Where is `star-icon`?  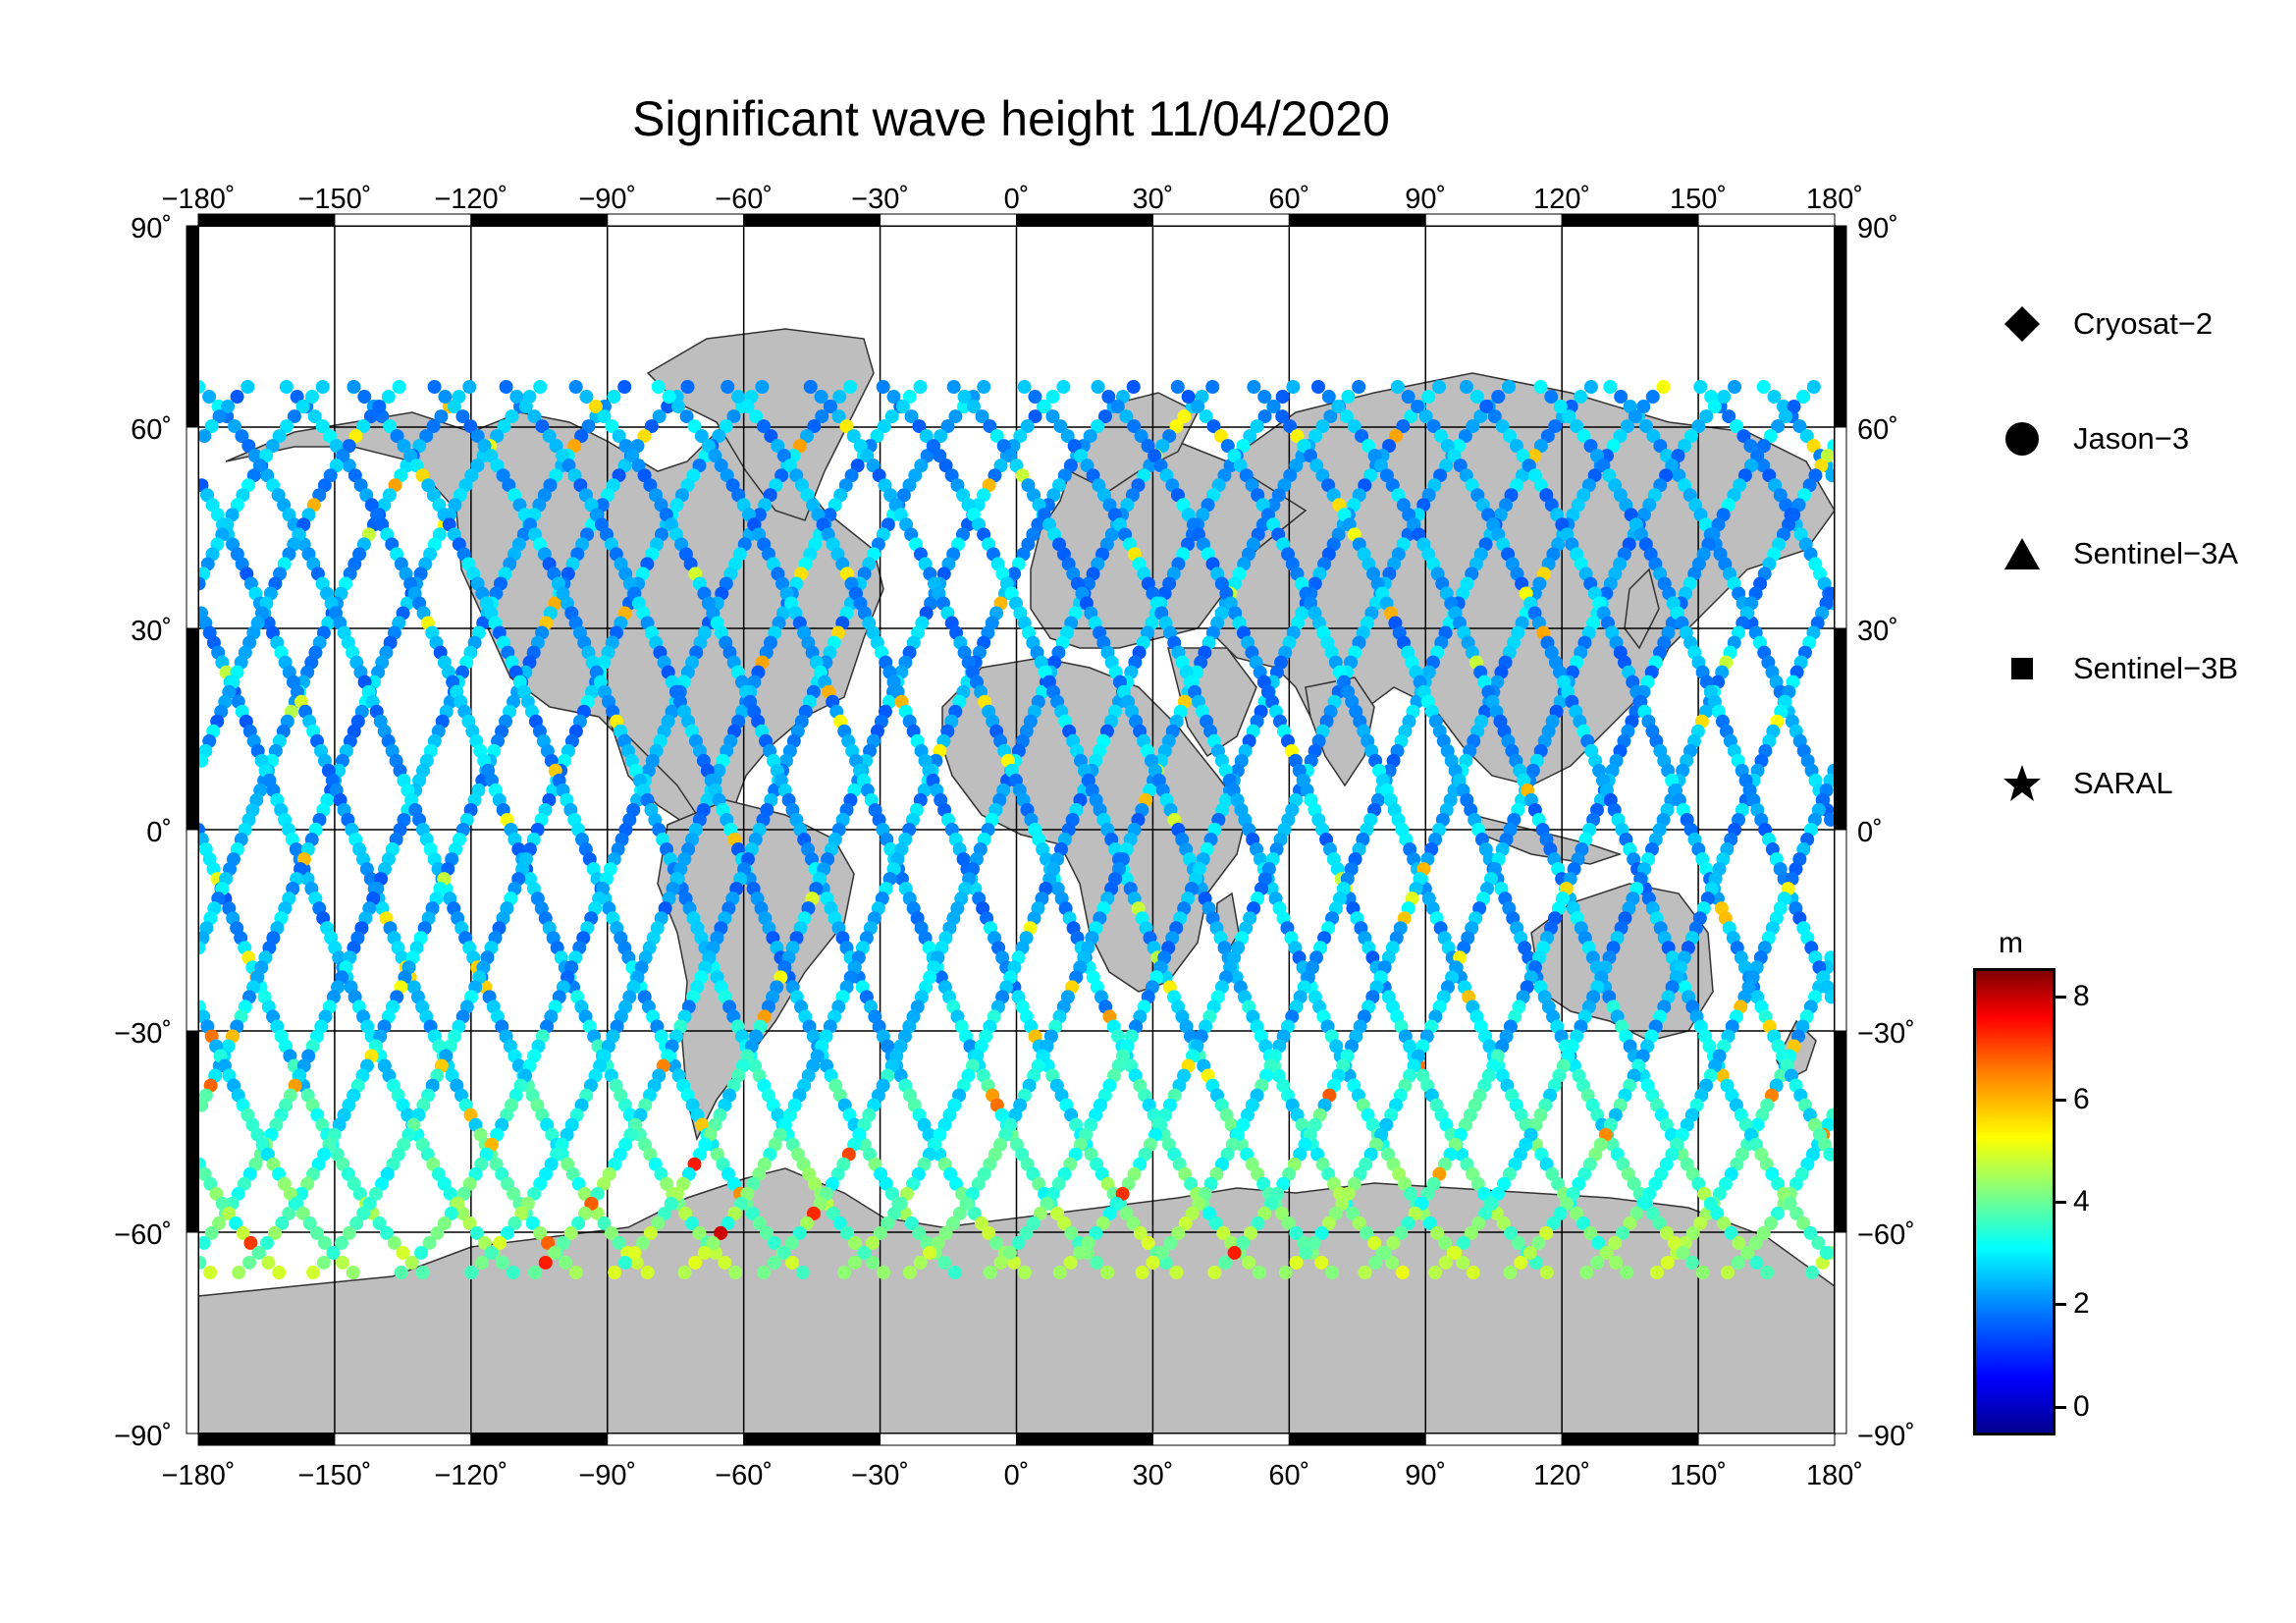
star-icon is located at coordinates (2022, 783).